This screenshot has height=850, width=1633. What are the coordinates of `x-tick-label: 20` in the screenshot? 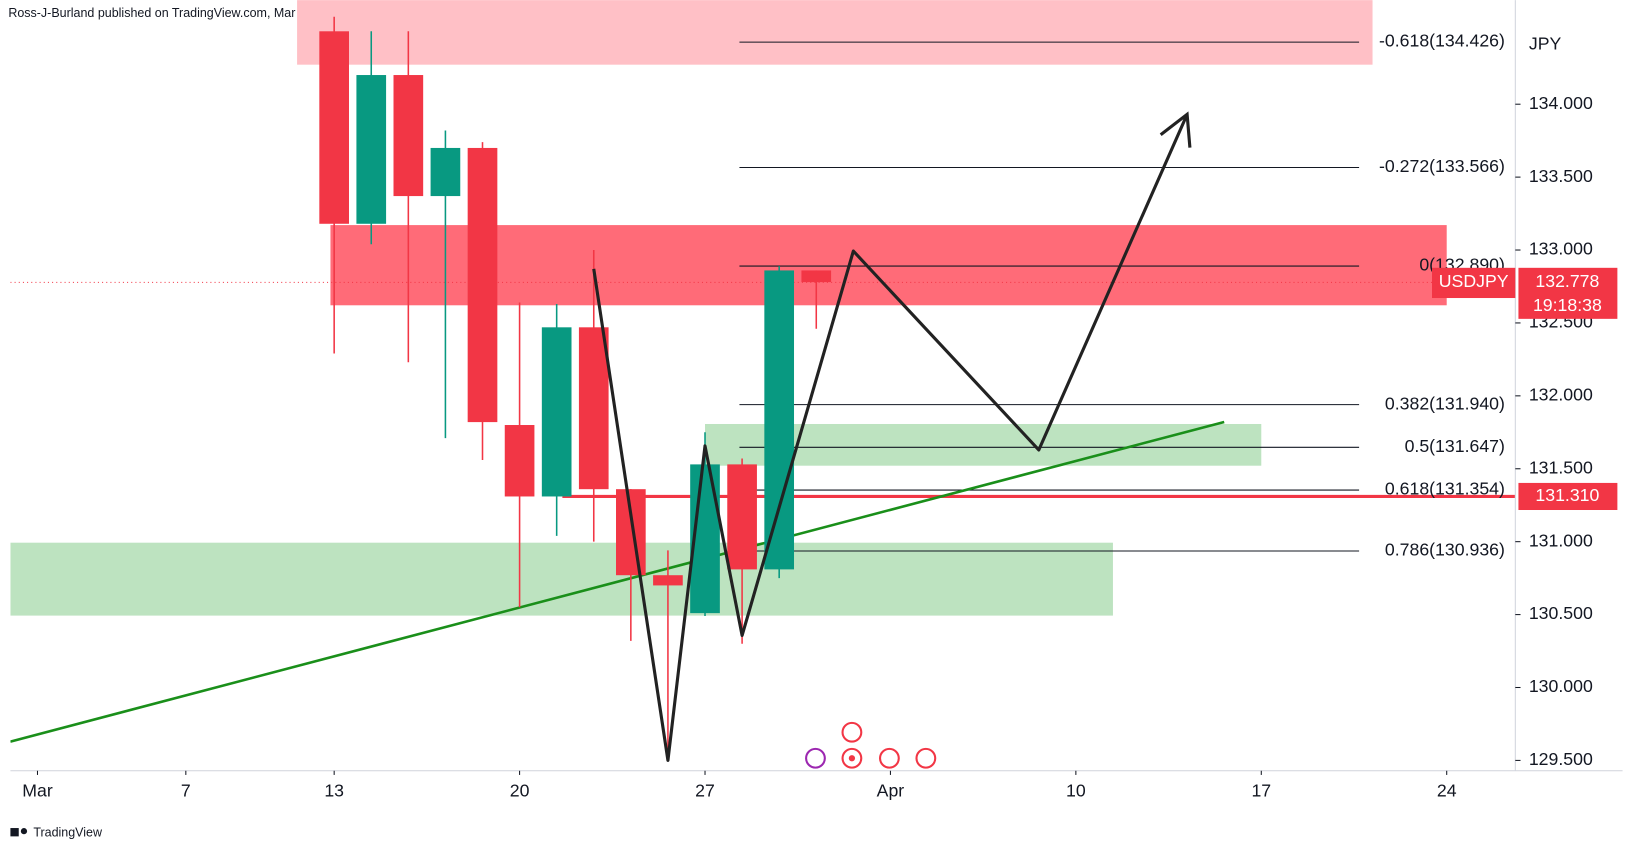 It's located at (520, 790).